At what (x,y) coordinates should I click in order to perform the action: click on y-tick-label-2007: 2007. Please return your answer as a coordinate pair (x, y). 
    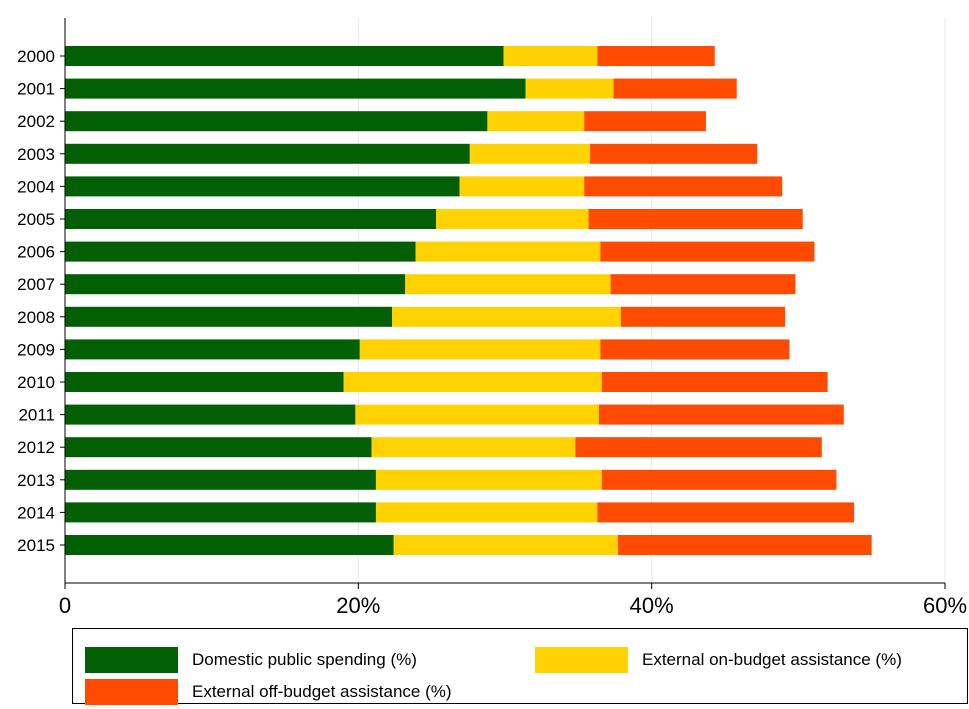
    Looking at the image, I should click on (36, 284).